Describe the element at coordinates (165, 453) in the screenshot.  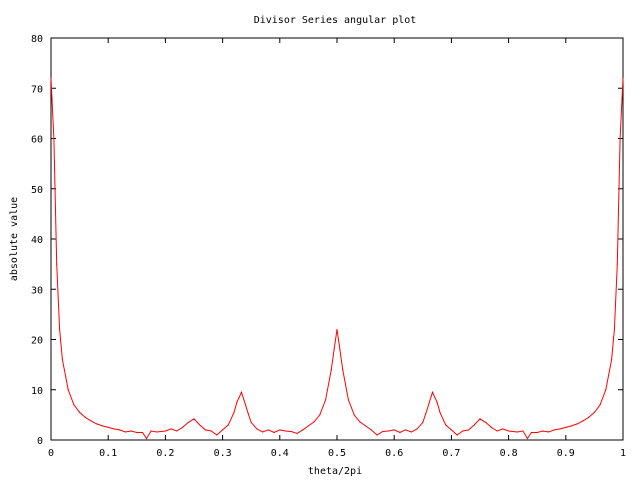
I see `x-tick-label: 0.2` at that location.